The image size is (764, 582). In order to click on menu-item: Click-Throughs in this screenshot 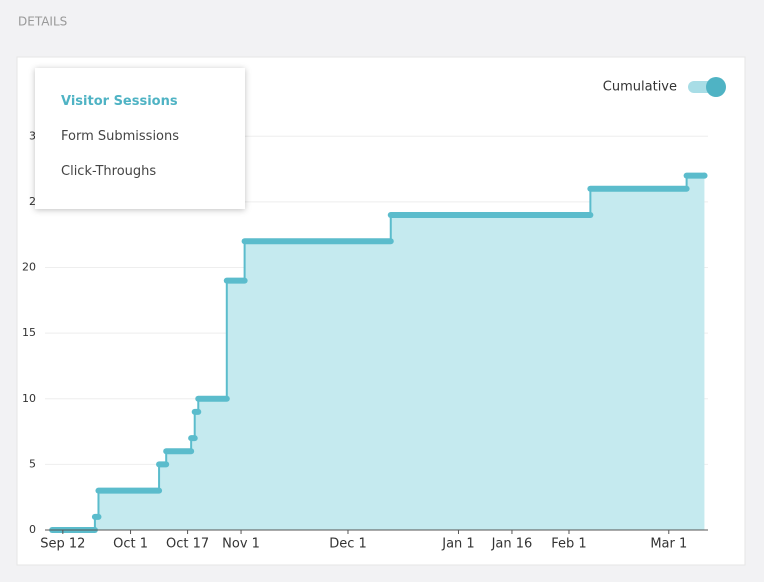, I will do `click(109, 171)`.